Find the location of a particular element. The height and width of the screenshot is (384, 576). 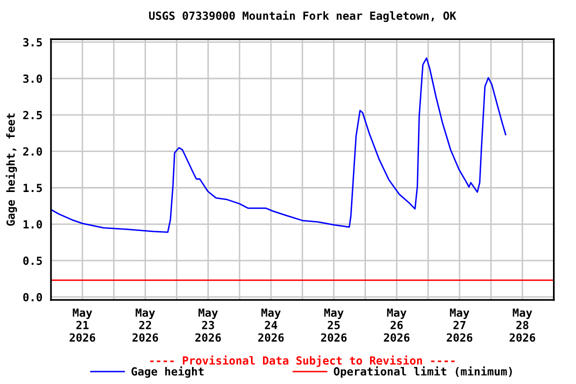

y-tick-label: 2.5 is located at coordinates (32, 115).